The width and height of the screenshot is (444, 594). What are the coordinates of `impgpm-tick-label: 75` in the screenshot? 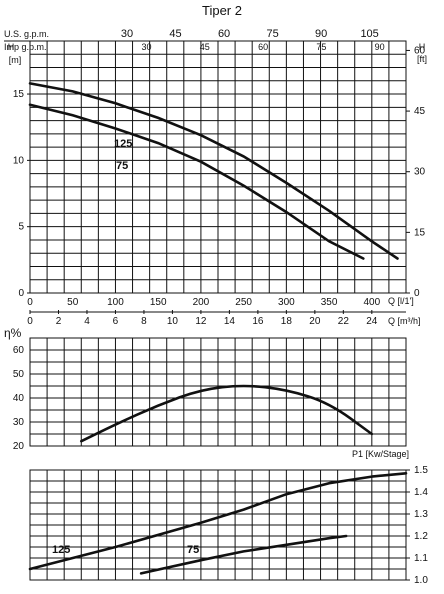 It's located at (321, 47).